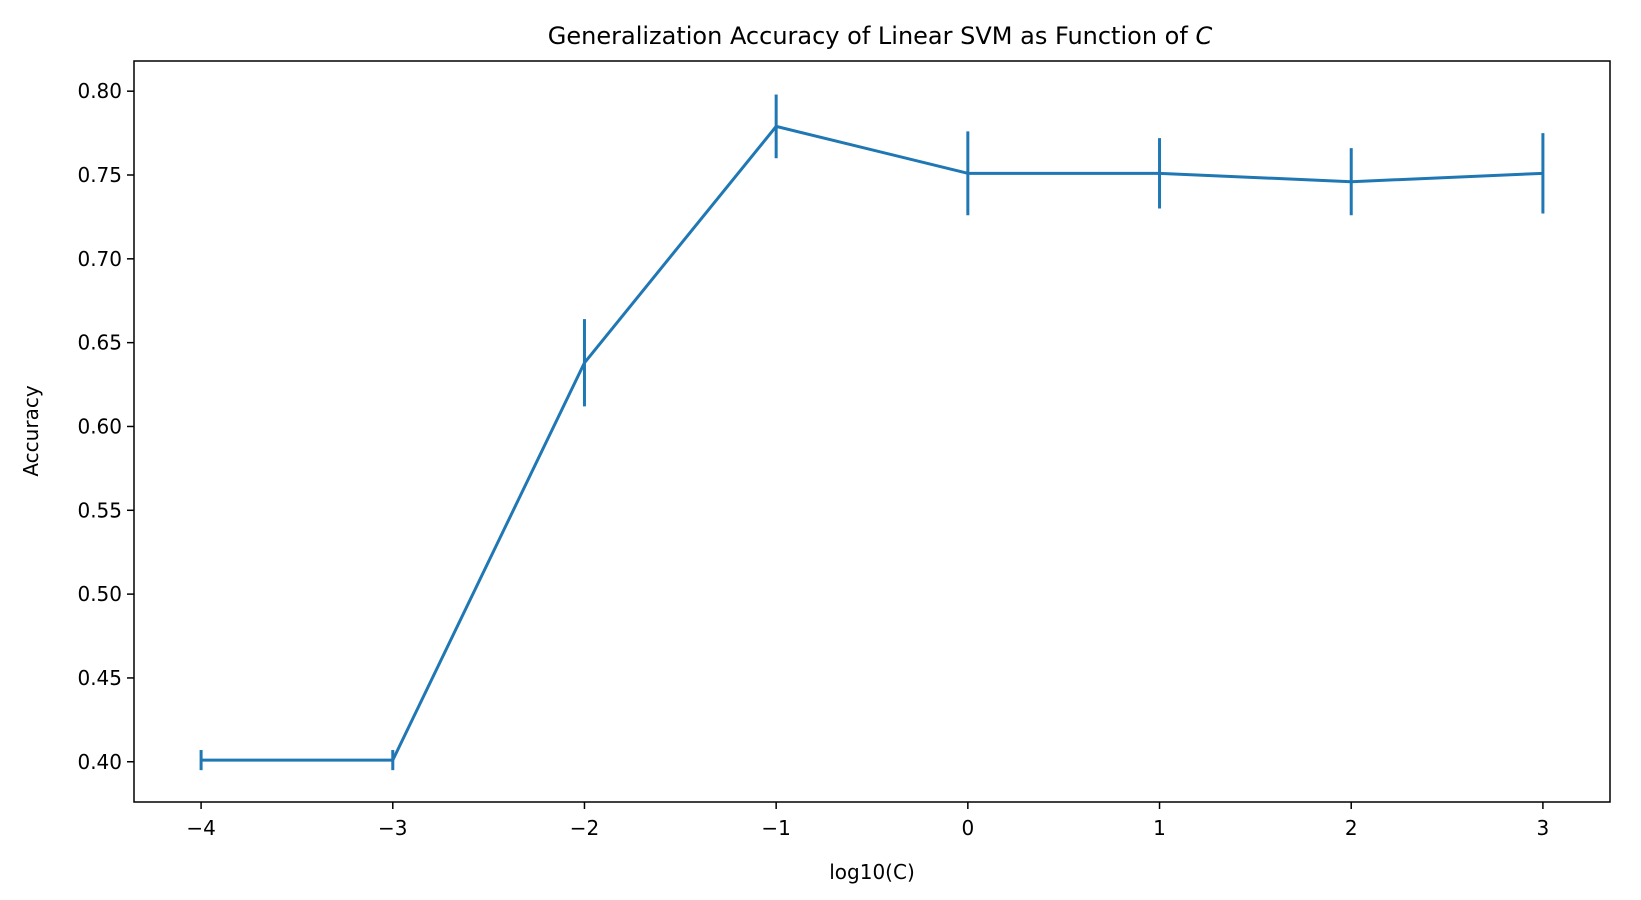 The height and width of the screenshot is (900, 1641). Describe the element at coordinates (99, 175) in the screenshot. I see `y-tick-label: 0.75` at that location.